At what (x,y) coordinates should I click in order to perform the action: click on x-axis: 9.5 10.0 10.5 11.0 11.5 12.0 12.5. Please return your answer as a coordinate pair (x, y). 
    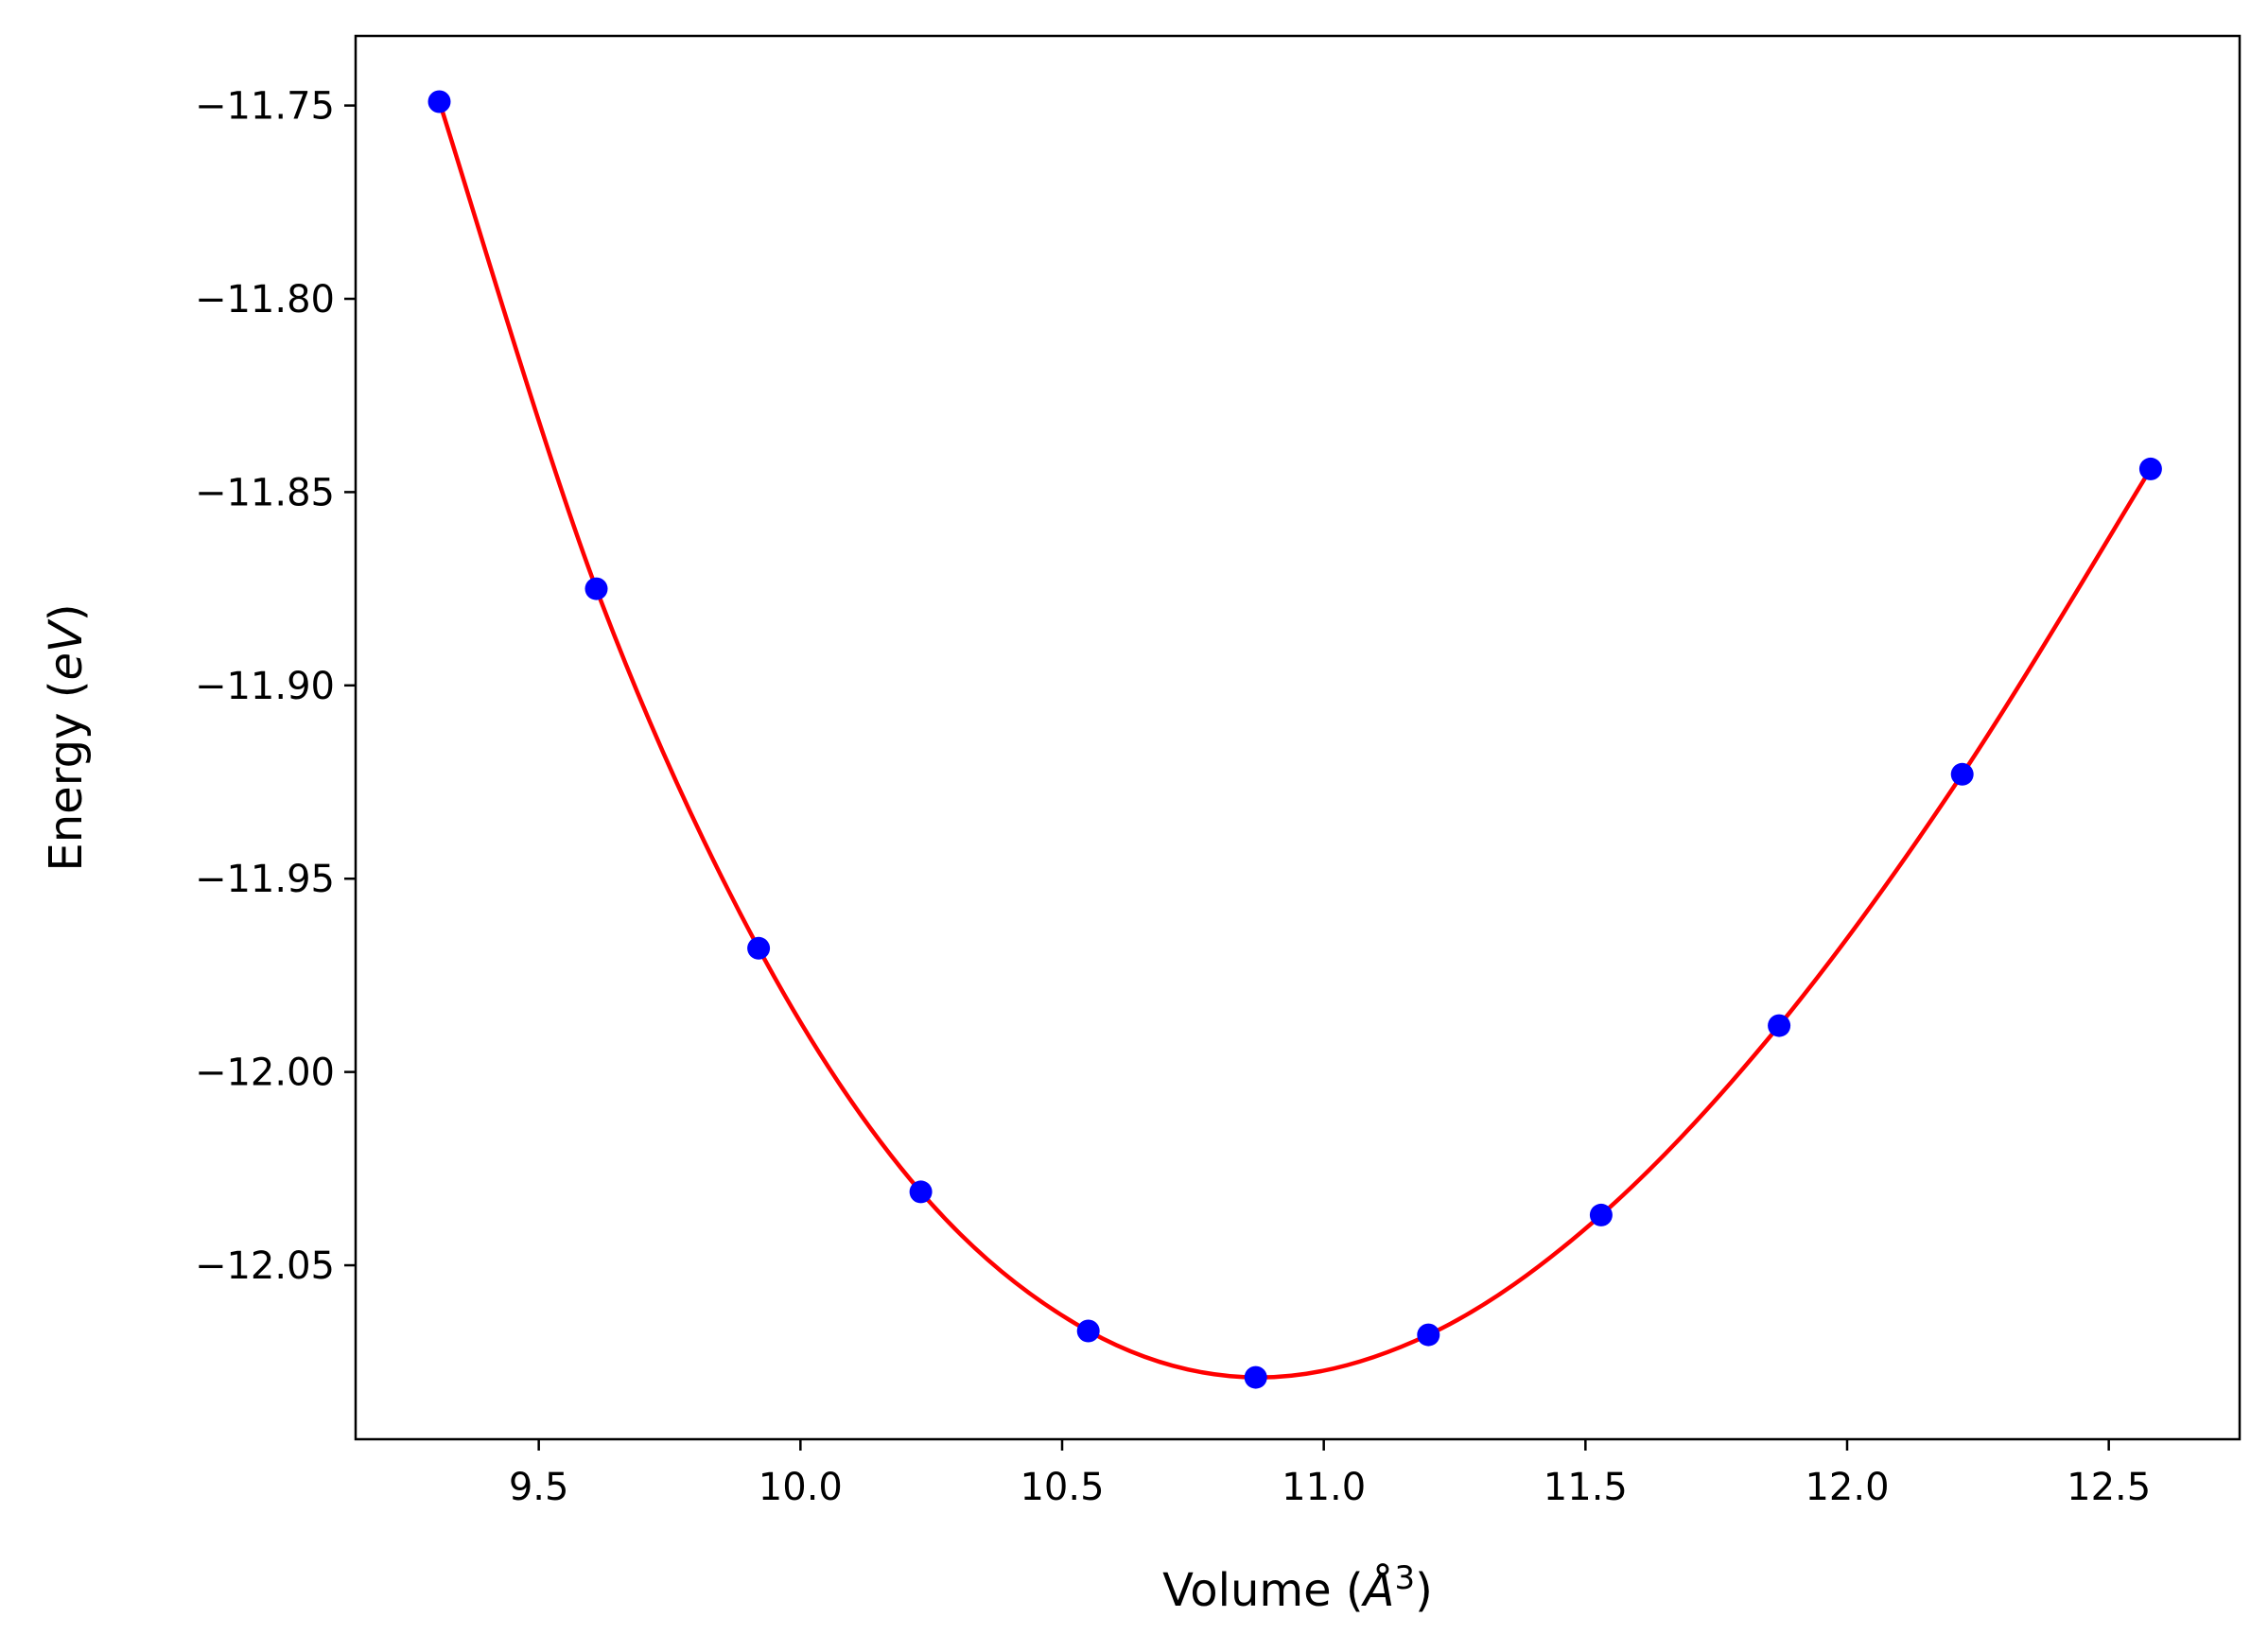
    Looking at the image, I should click on (1330, 1474).